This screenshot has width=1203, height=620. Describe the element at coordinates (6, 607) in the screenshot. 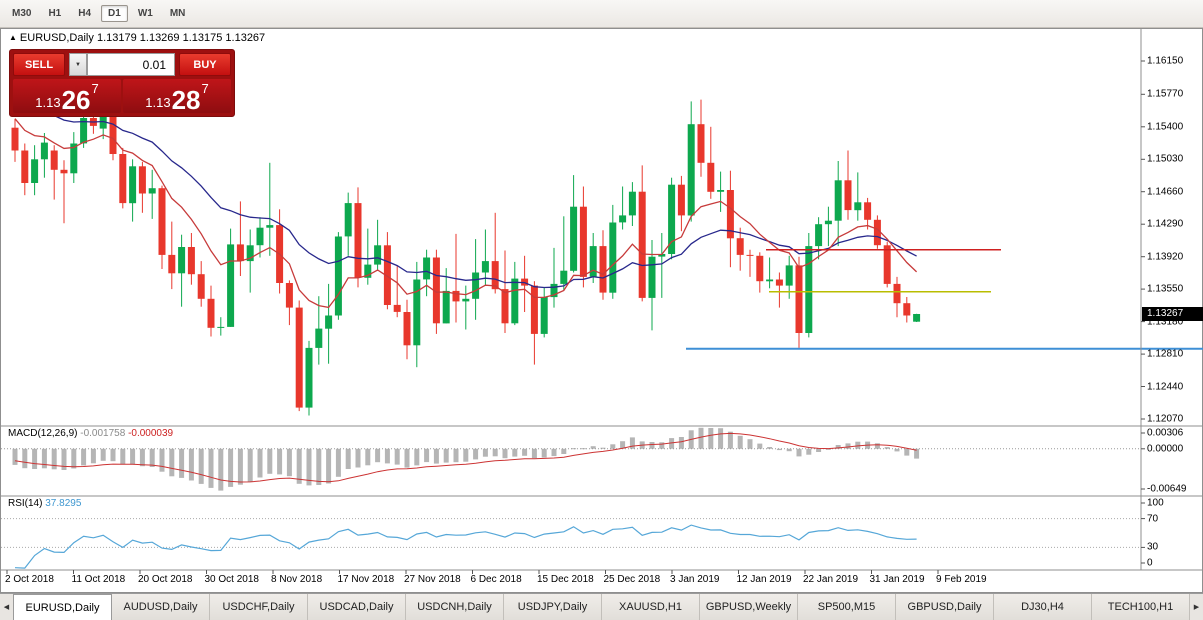

I see `tabs-scroll-left-icon: ◀` at that location.